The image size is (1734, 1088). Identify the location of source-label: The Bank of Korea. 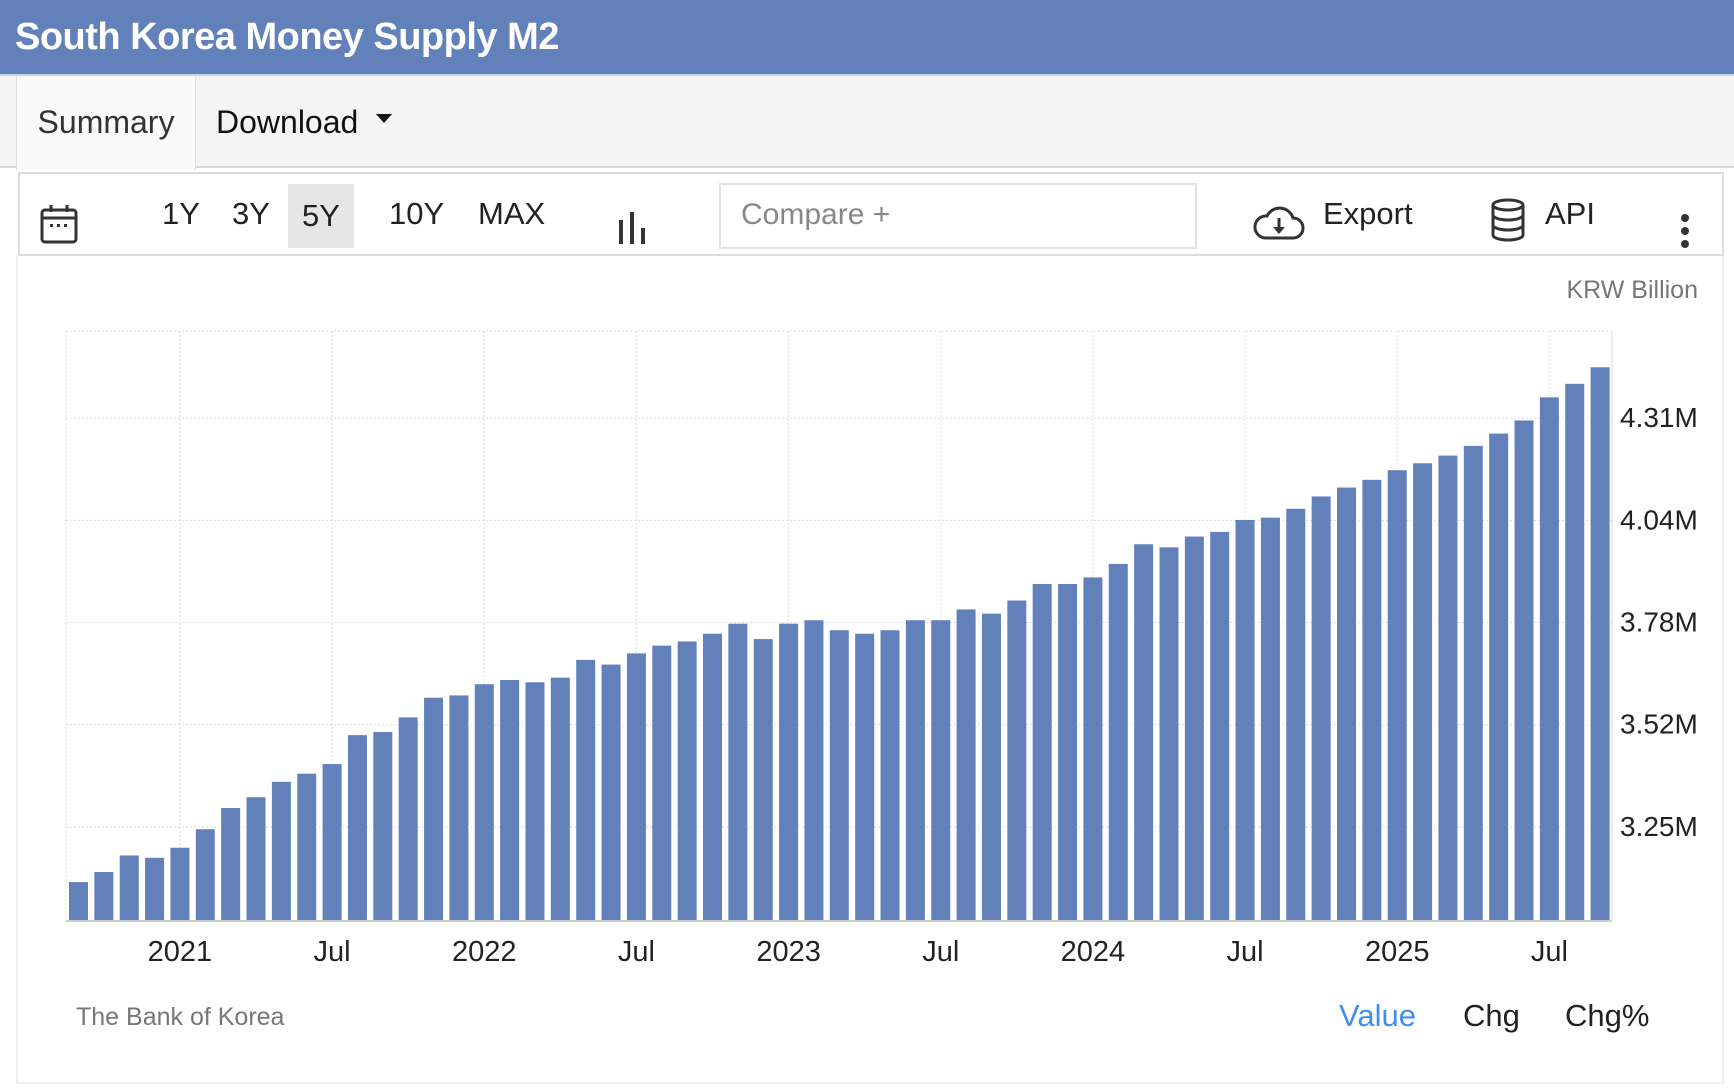
(180, 1017).